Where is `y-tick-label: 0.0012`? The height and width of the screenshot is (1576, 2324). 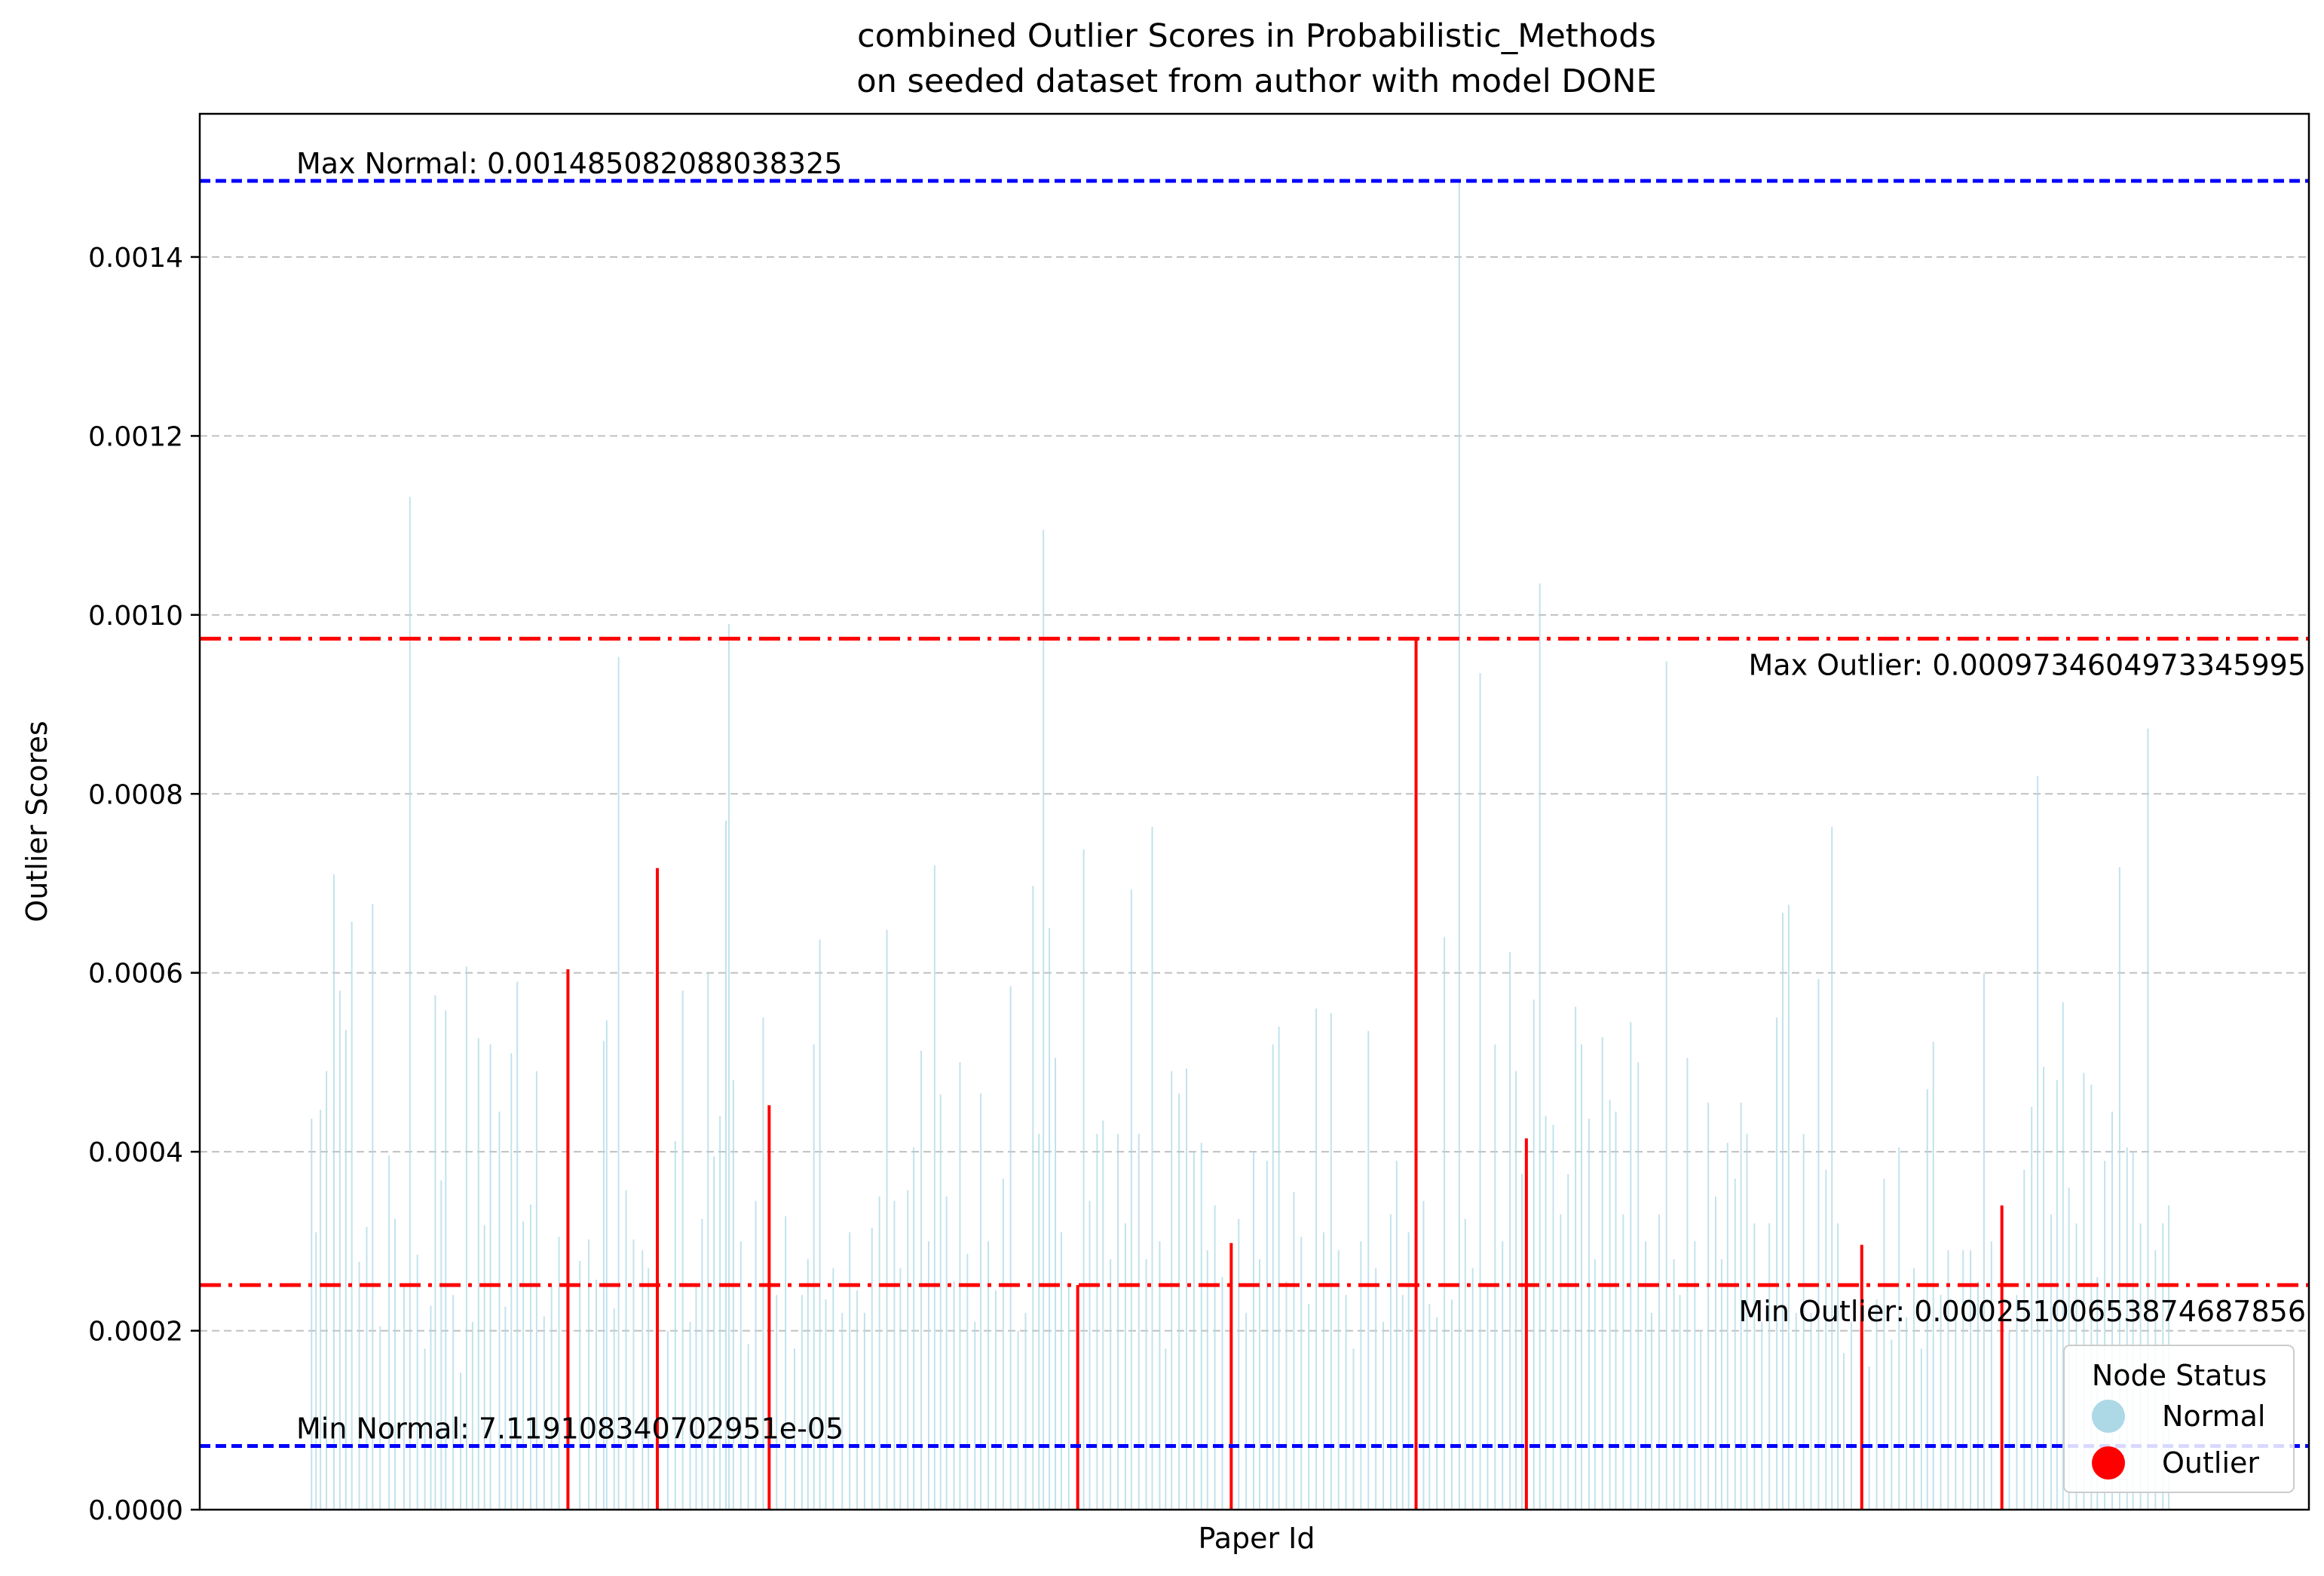
y-tick-label: 0.0012 is located at coordinates (136, 436).